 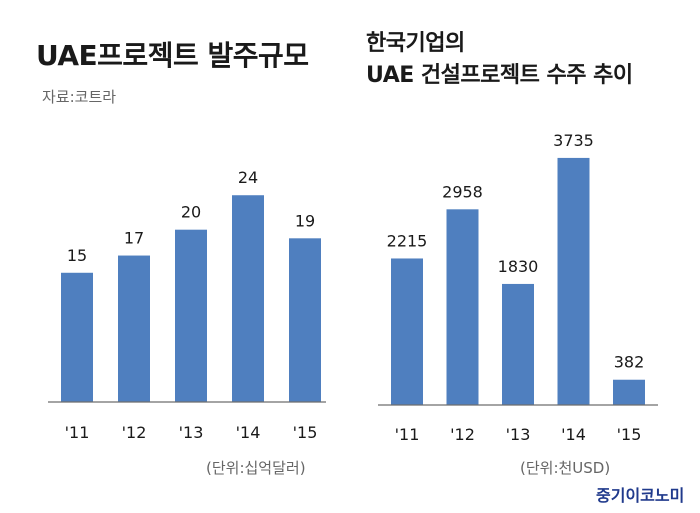 What do you see at coordinates (462, 191) in the screenshot?
I see `right-value-label-1: 2958` at bounding box center [462, 191].